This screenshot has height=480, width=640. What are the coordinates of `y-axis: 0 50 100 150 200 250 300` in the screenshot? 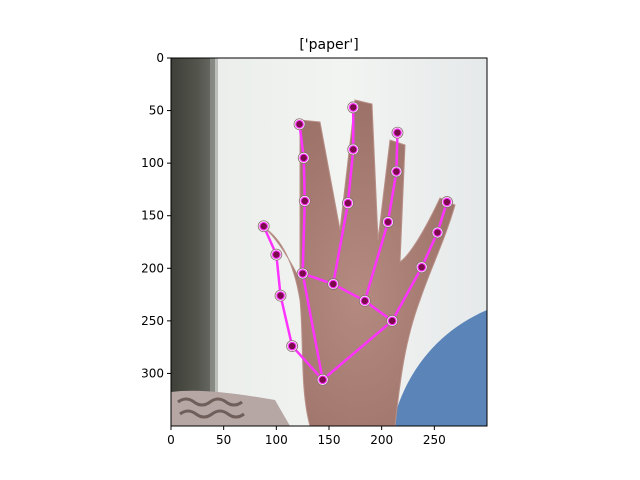 It's located at (156, 215).